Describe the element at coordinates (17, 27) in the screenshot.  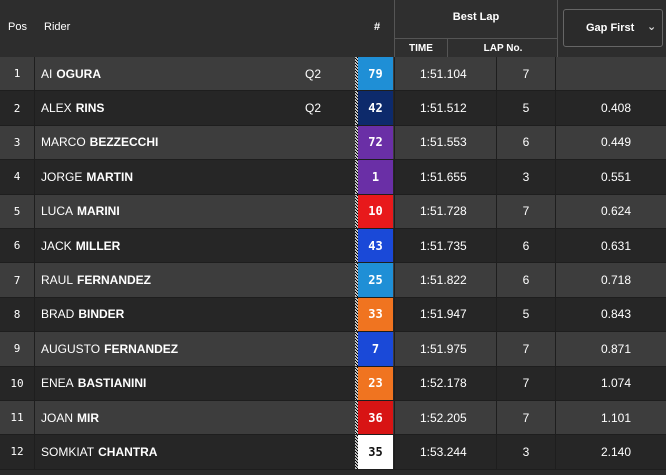
I see `header-pos: Pos` at that location.